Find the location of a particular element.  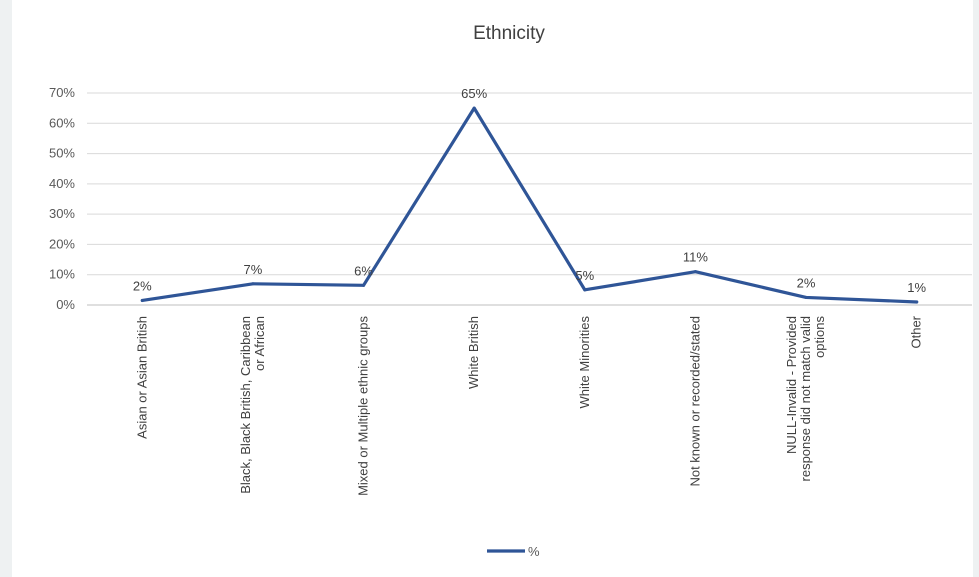

x-category-label-line: Not known or recorded/stated is located at coordinates (694, 401).